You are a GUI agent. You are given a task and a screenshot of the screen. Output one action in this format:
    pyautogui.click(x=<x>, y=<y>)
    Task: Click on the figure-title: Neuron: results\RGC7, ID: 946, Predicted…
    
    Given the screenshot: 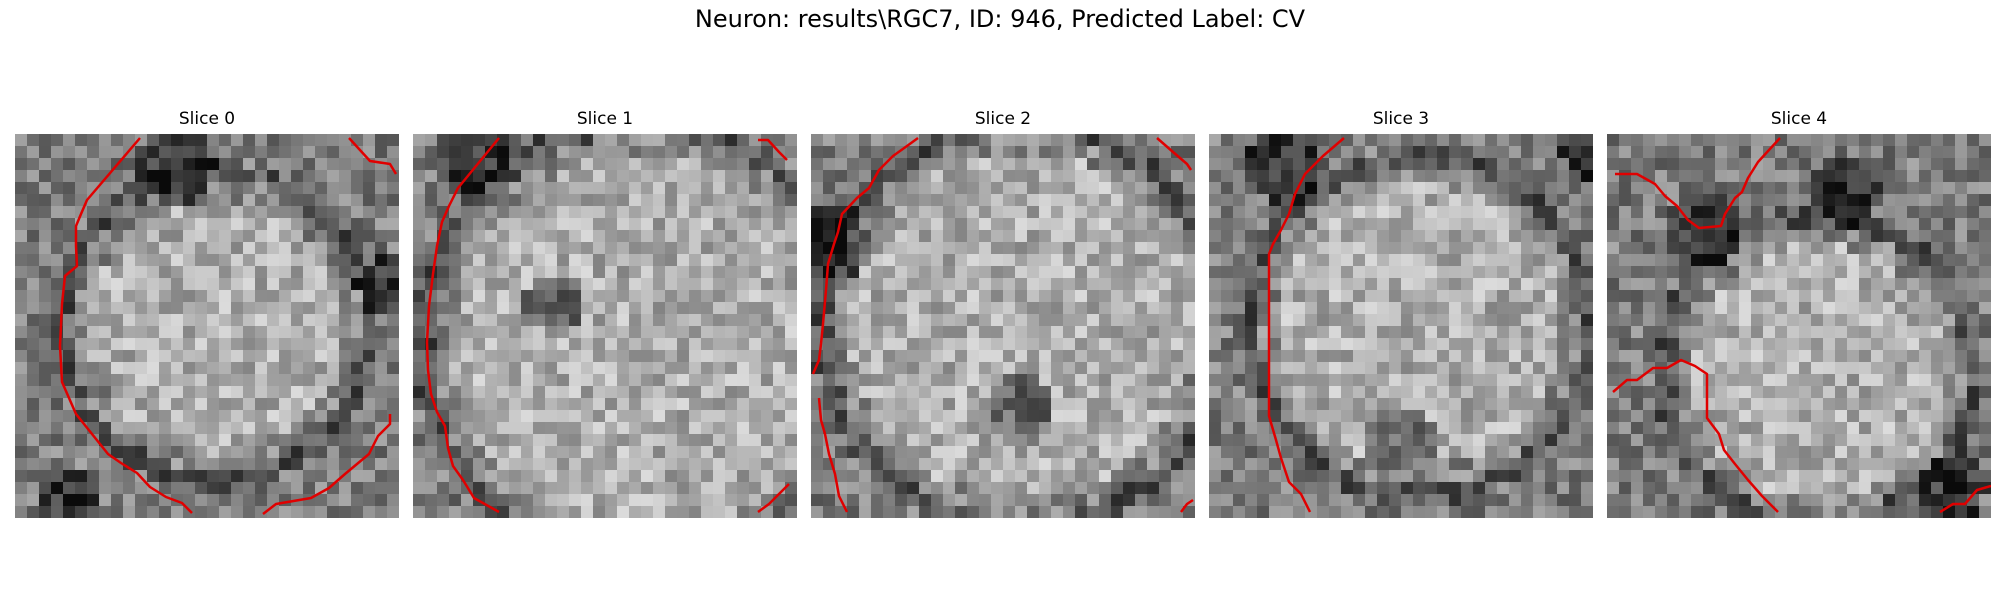 What is the action you would take?
    pyautogui.click(x=1000, y=19)
    